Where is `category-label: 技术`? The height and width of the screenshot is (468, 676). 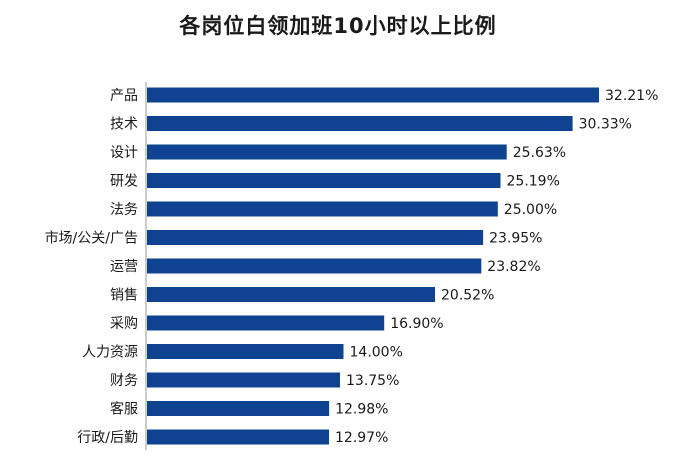 category-label: 技术 is located at coordinates (124, 125).